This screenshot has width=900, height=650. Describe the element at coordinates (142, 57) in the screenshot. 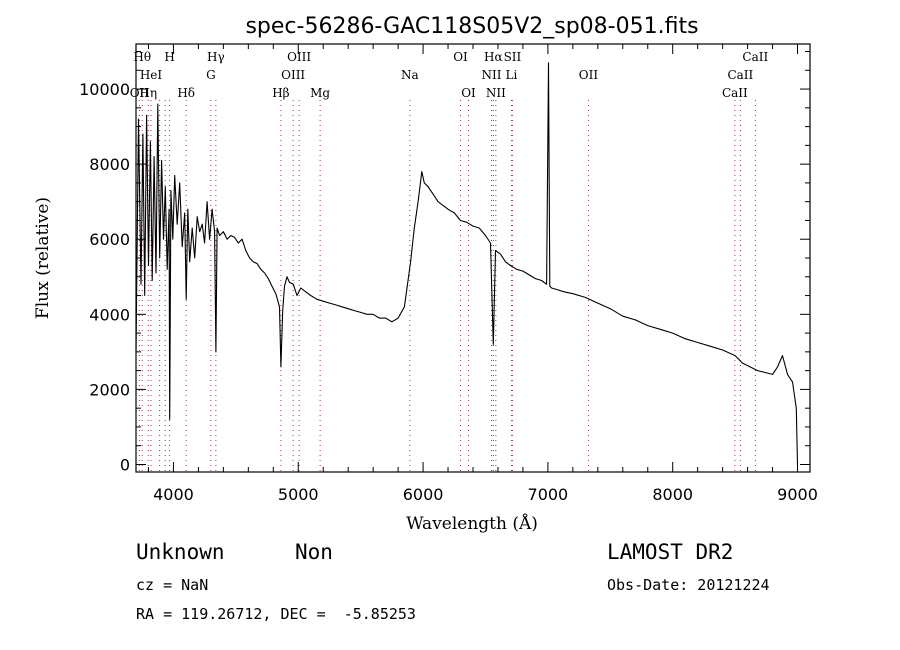

I see `emission-line-label: Hθ` at that location.